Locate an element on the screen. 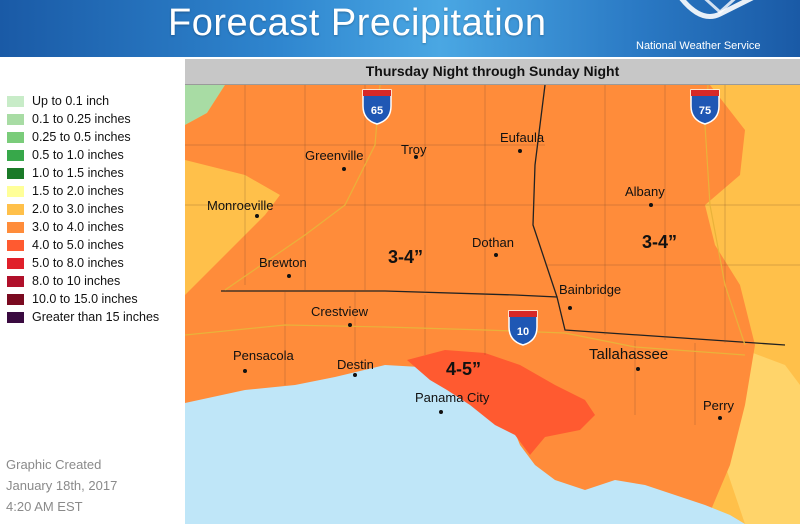  legend-item: 2.0 to 3.0 inches is located at coordinates (82, 209).